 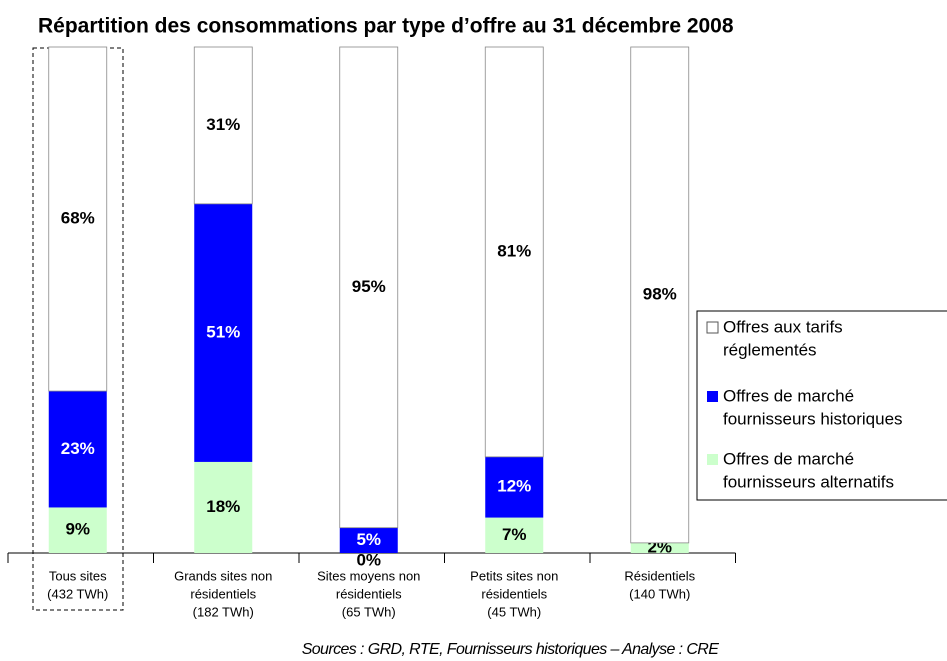 I want to click on legend-label: Offres aux tarifs, so click(x=783, y=326).